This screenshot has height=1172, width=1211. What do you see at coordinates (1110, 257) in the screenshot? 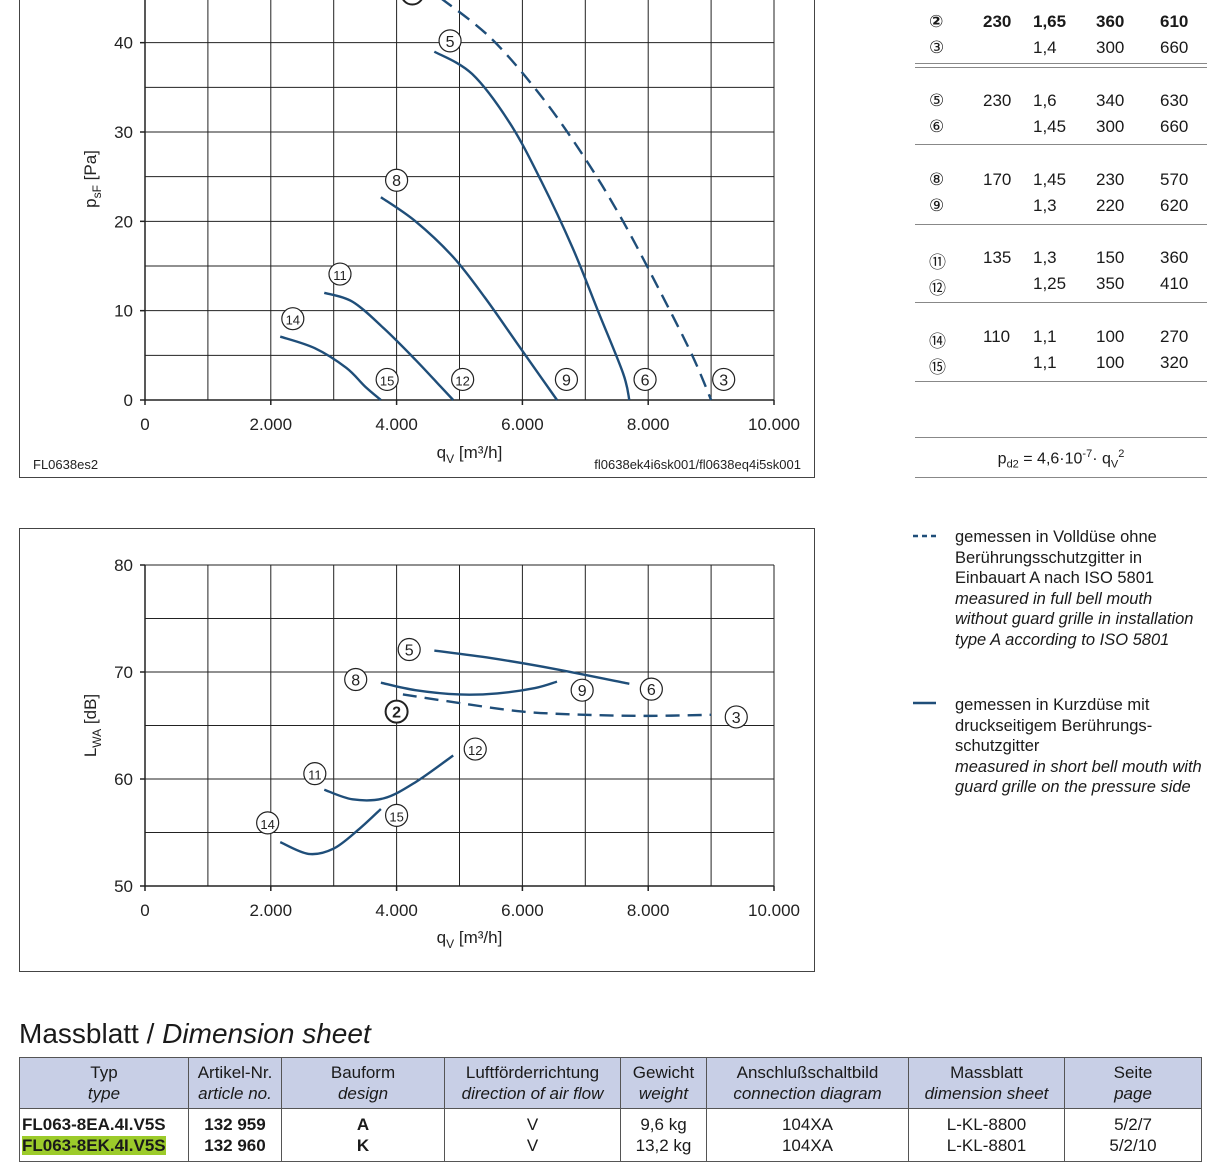
I see `spec-cell: 150` at bounding box center [1110, 257].